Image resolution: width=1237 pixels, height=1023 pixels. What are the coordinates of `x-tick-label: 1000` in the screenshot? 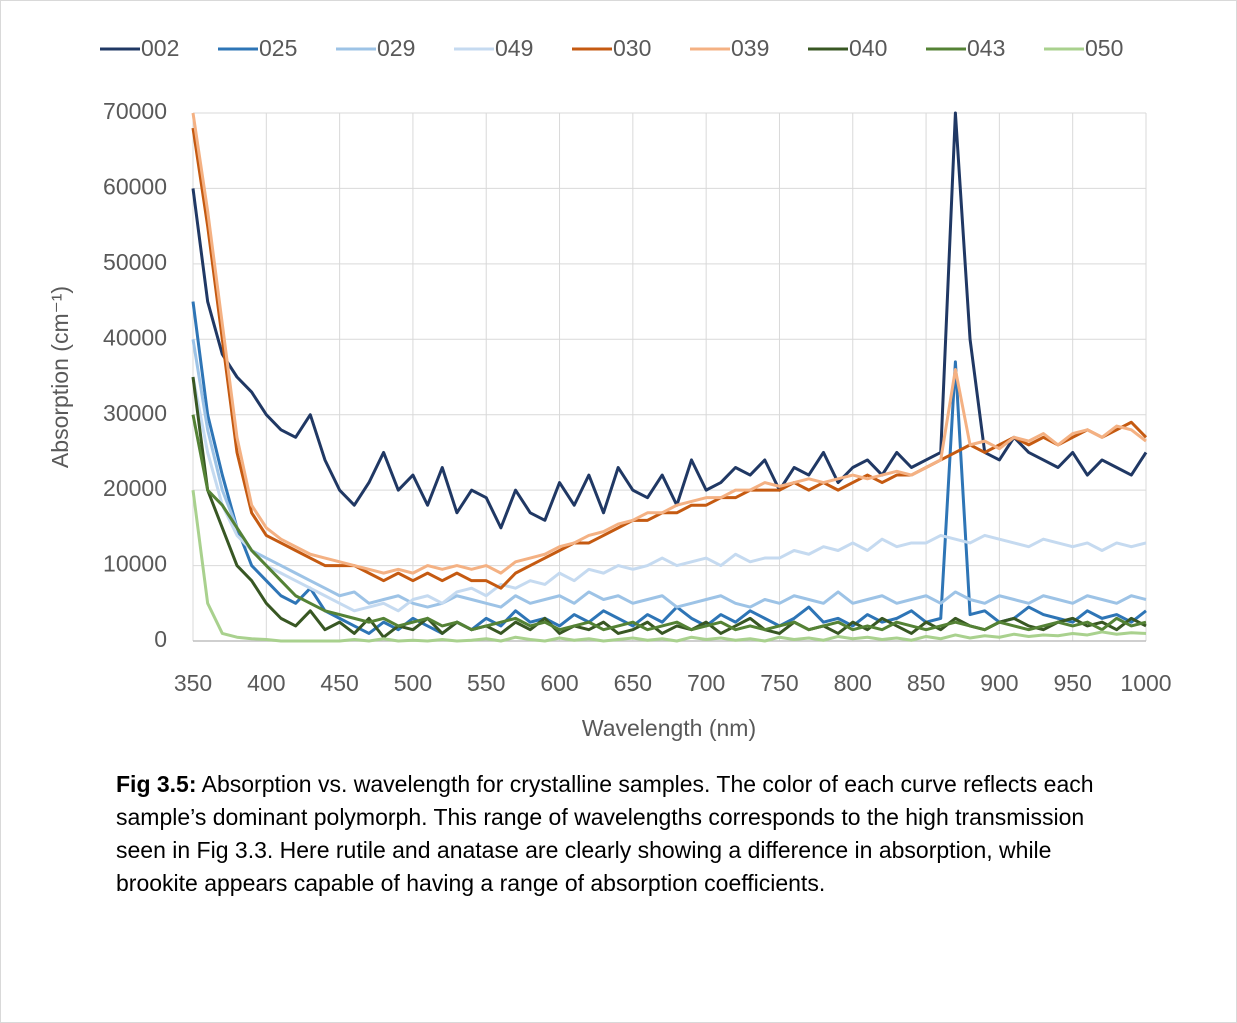 It's located at (1145, 683).